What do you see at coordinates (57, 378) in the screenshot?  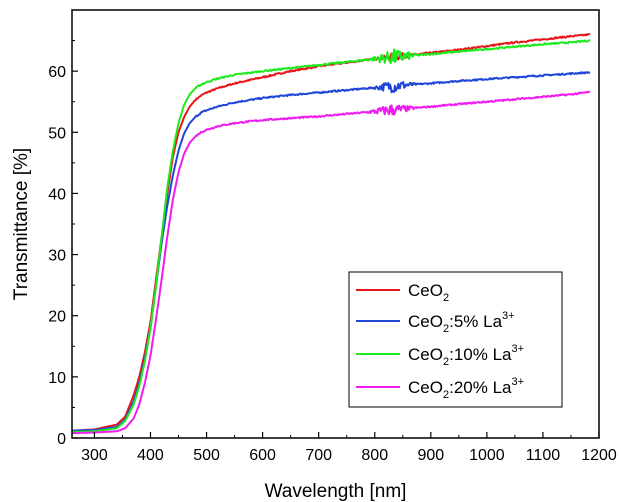 I see `y-tick-label: 10` at bounding box center [57, 378].